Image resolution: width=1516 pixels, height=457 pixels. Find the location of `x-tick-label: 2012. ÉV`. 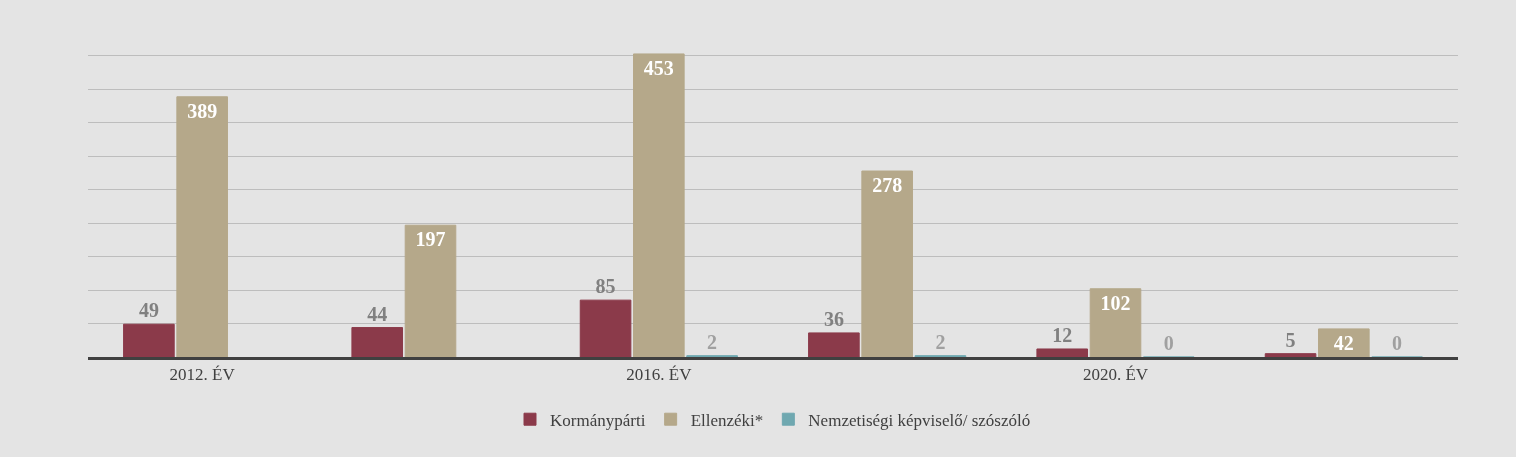

x-tick-label: 2012. ÉV is located at coordinates (202, 375).